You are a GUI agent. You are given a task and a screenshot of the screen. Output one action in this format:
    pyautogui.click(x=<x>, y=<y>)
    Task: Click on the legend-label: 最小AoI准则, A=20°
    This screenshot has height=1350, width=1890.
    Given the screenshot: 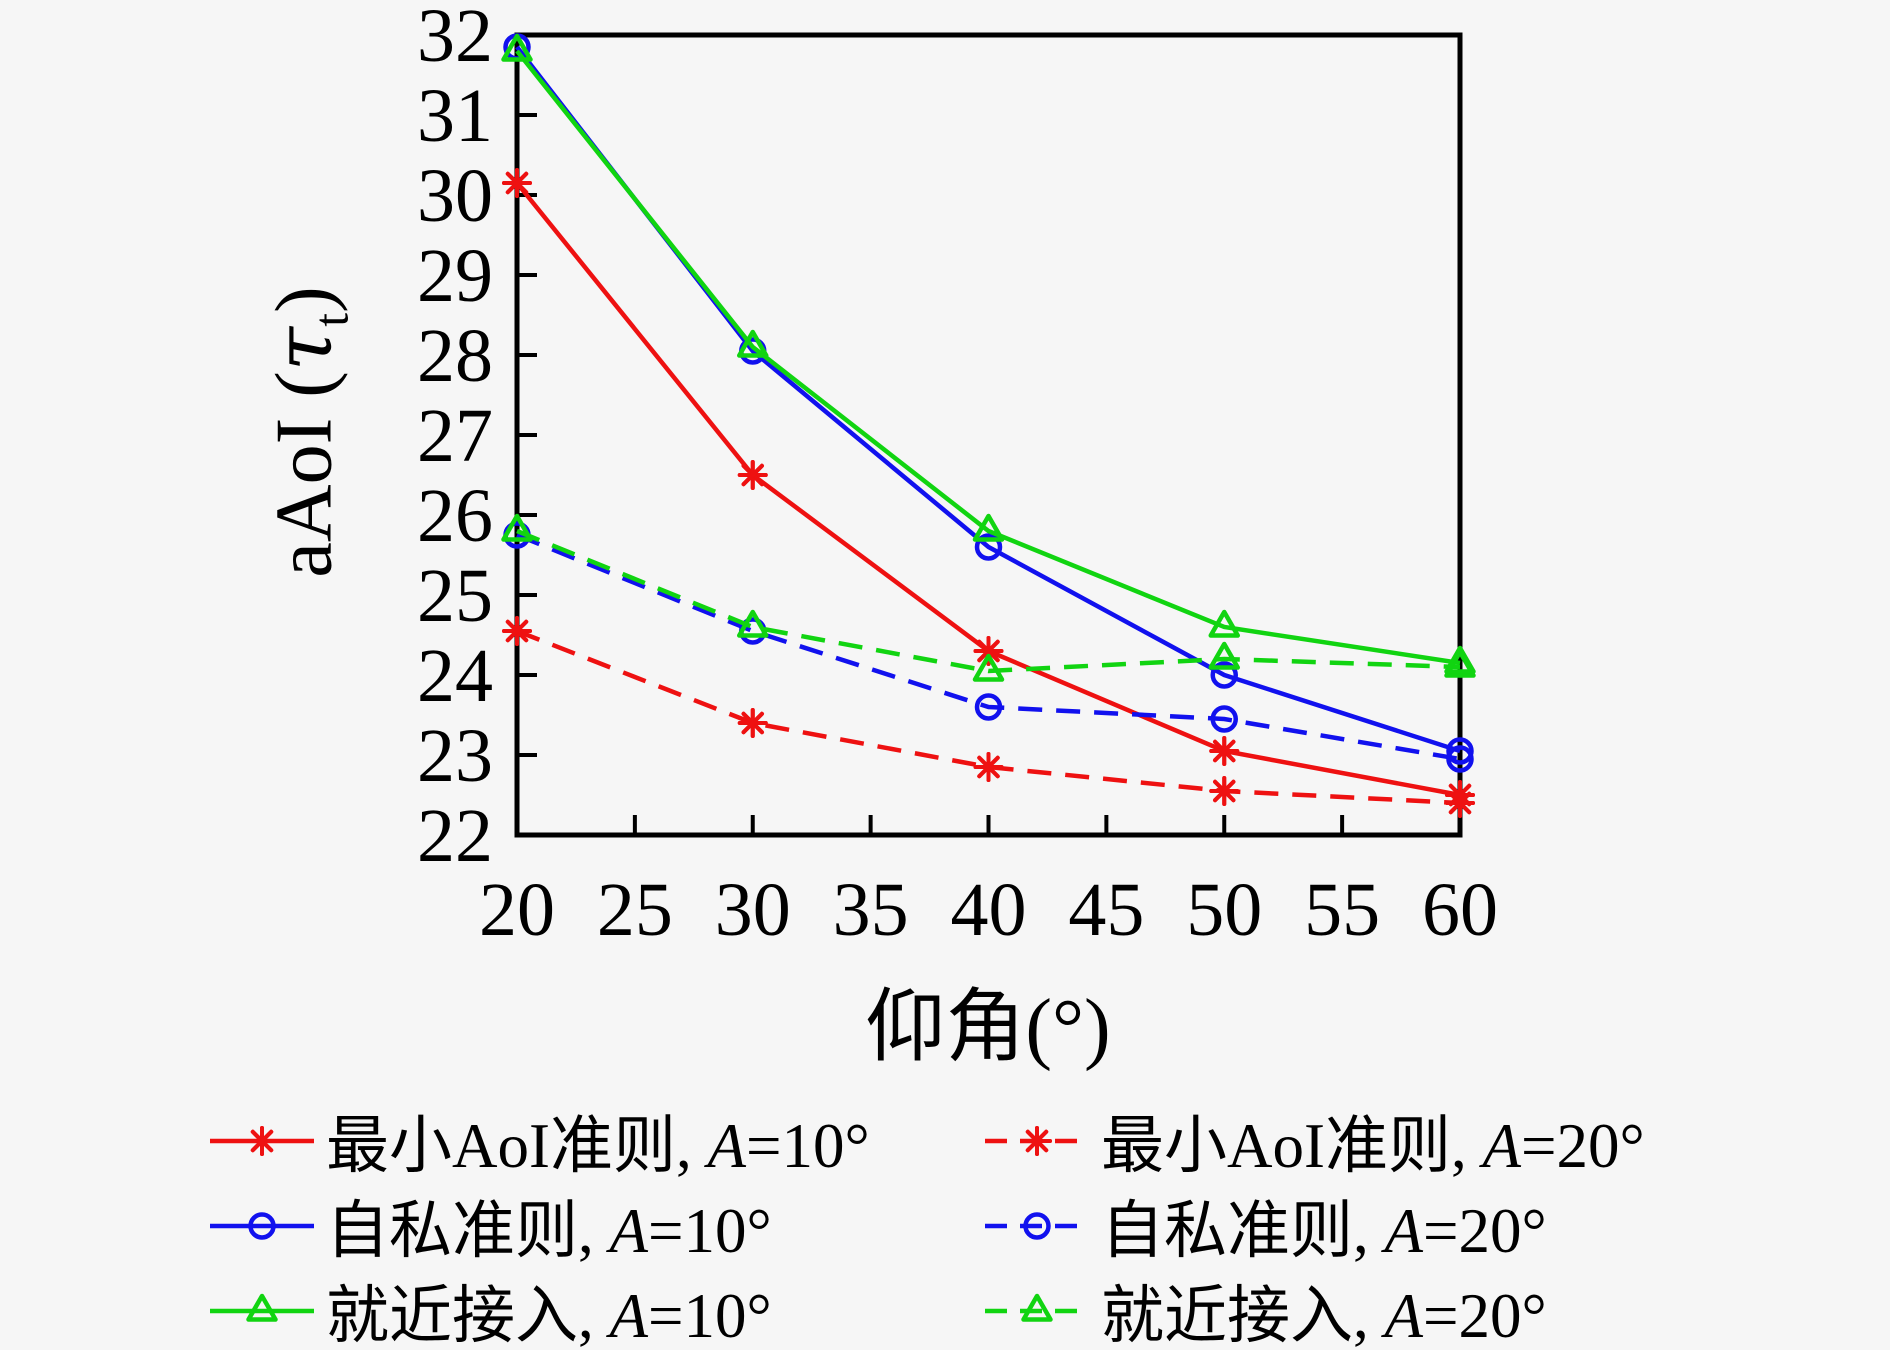 What is the action you would take?
    pyautogui.click(x=1373, y=1140)
    